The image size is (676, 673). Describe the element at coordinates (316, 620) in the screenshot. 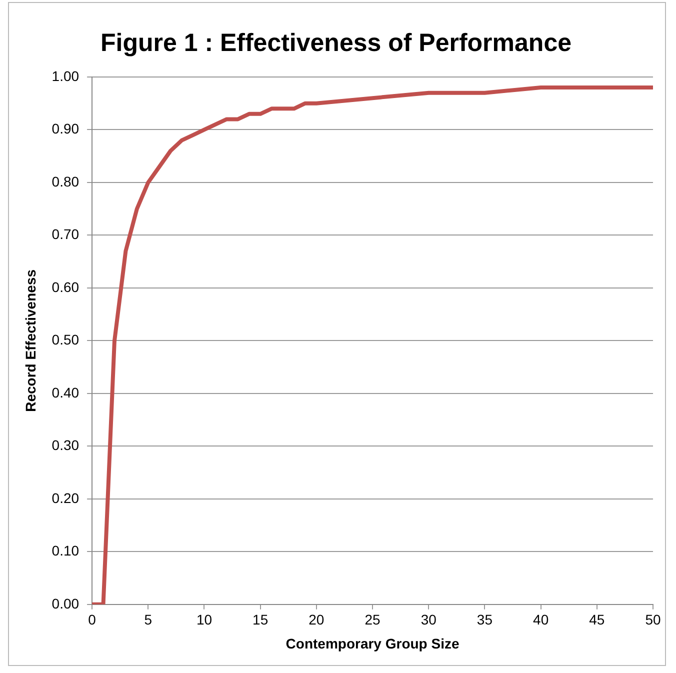

I see `x-tick-label: 20` at that location.